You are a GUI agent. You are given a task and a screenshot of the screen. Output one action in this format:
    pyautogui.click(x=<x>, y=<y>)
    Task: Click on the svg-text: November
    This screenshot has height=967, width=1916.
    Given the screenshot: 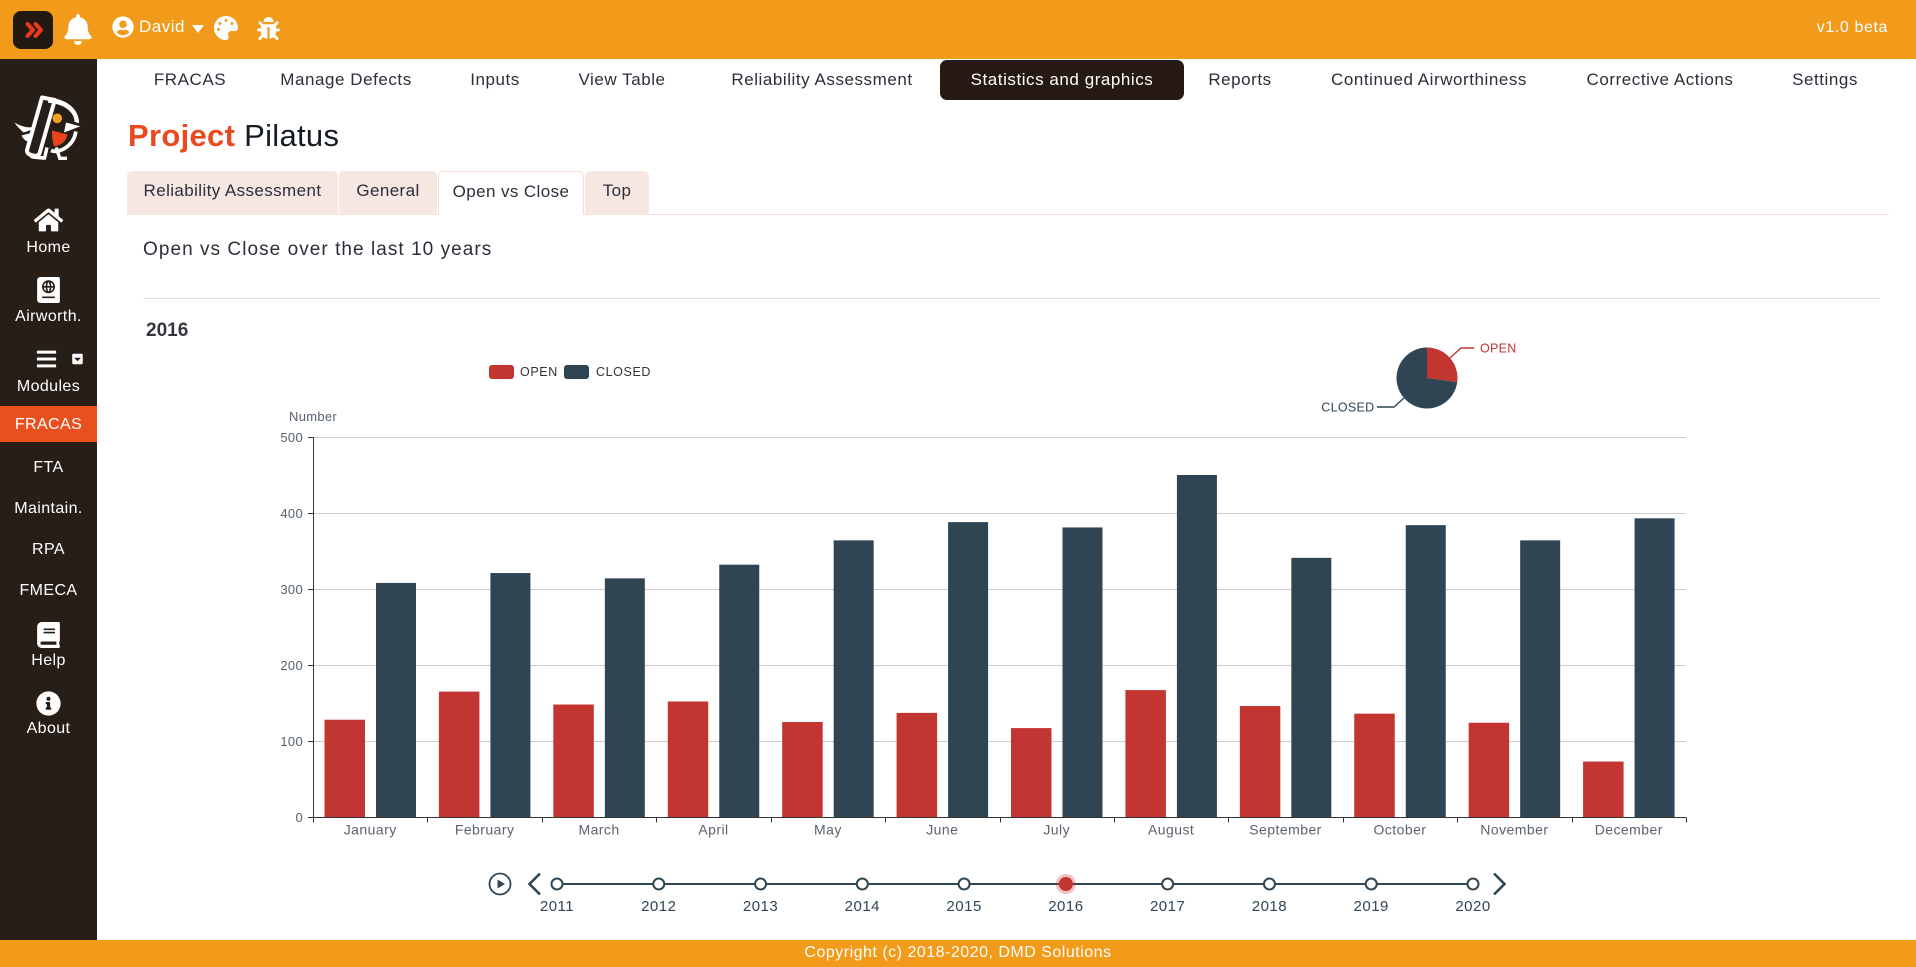 What is the action you would take?
    pyautogui.click(x=1514, y=830)
    